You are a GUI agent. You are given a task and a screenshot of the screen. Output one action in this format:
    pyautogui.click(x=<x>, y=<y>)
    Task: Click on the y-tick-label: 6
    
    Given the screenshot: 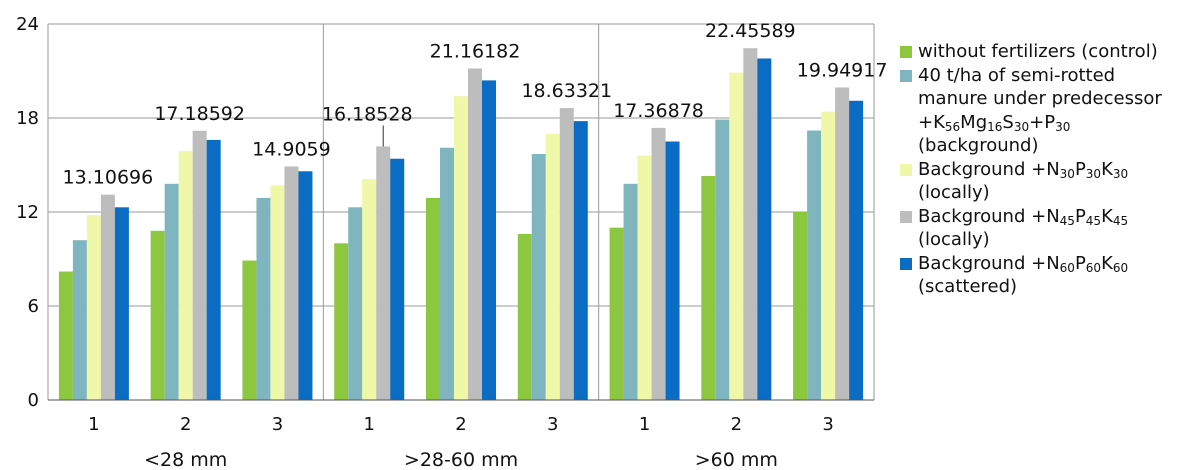 What is the action you would take?
    pyautogui.click(x=33, y=306)
    